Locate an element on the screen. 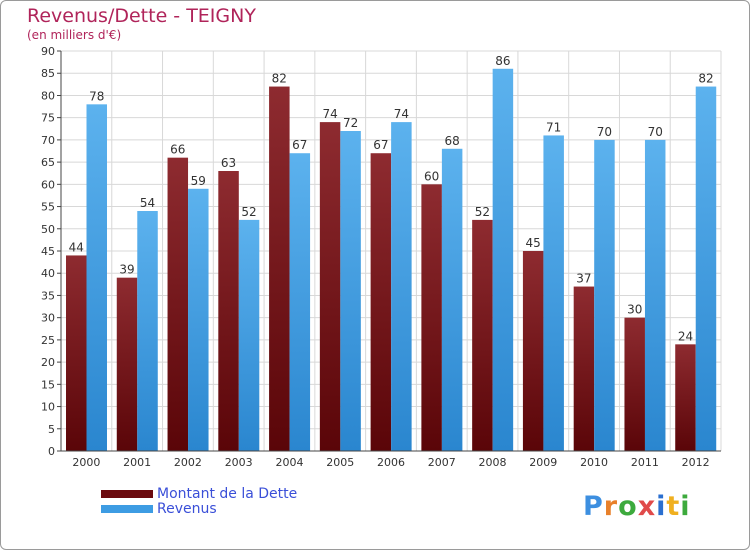  bar-dette-2012 is located at coordinates (685, 397).